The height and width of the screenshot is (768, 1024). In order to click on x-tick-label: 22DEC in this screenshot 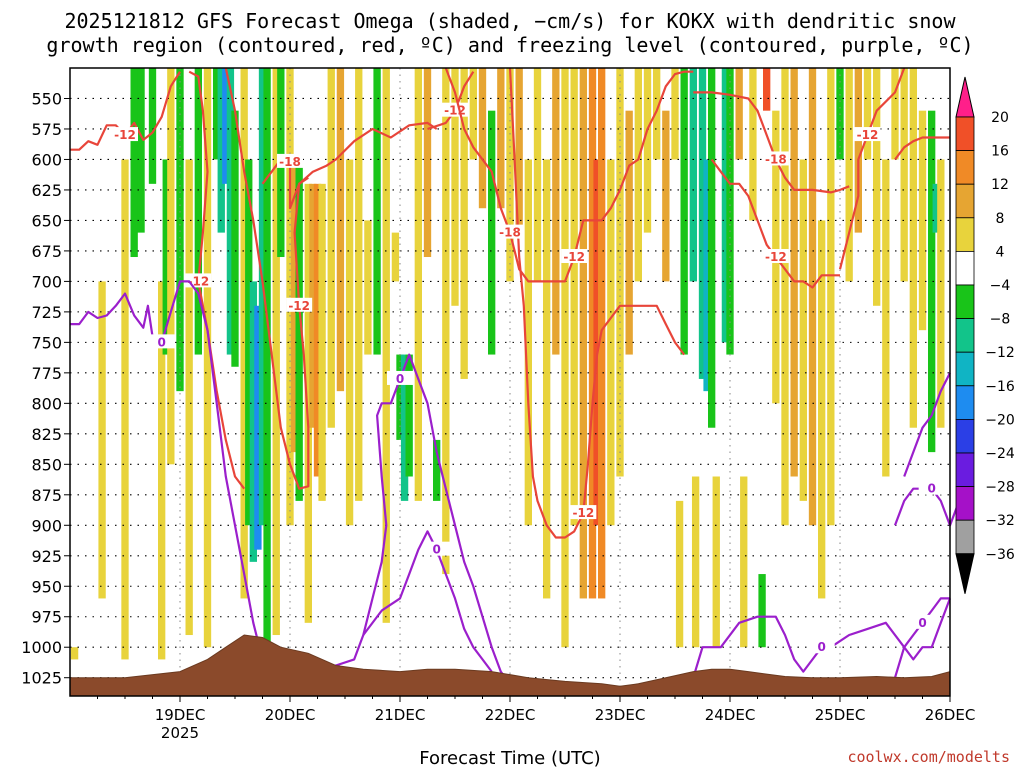, I will do `click(510, 715)`.